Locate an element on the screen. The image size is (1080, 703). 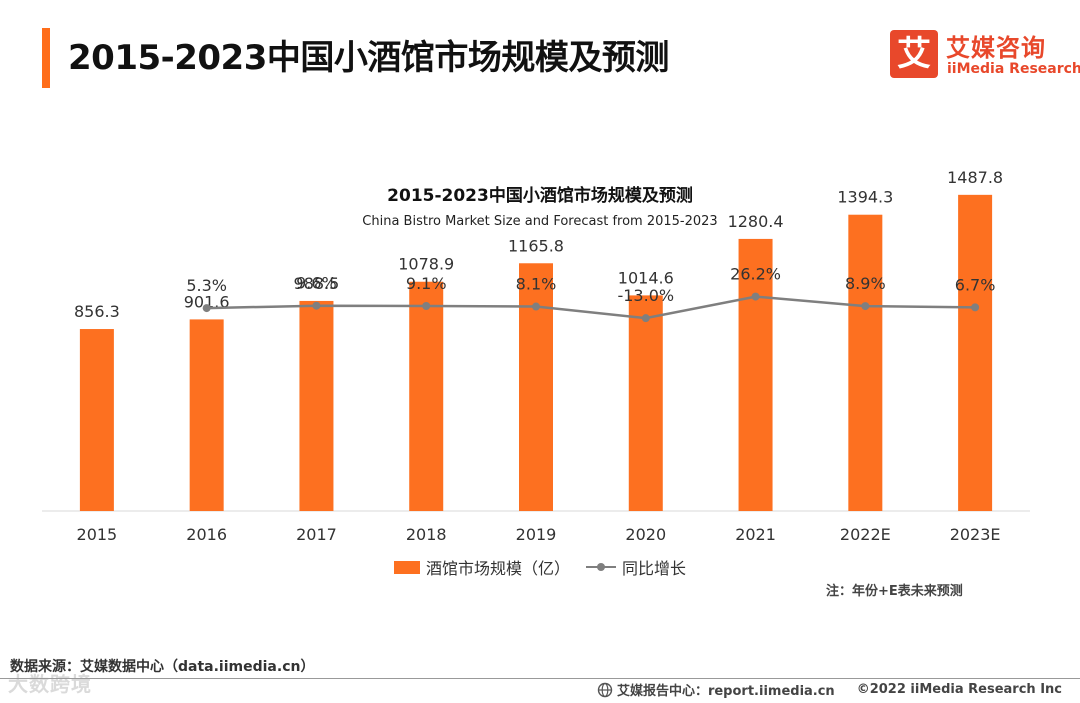
bar-label-2020: 1014.6 is located at coordinates (646, 277).